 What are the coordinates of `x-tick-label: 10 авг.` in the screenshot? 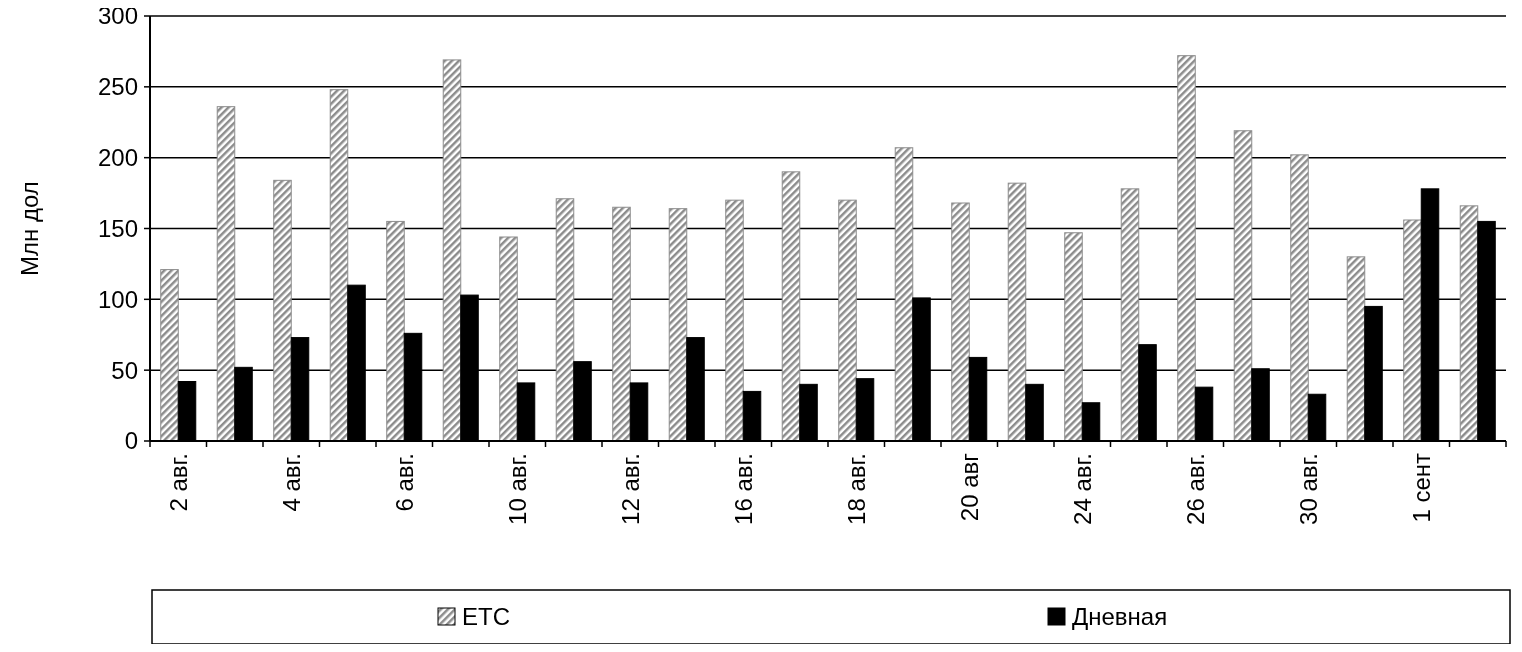 It's located at (517, 489).